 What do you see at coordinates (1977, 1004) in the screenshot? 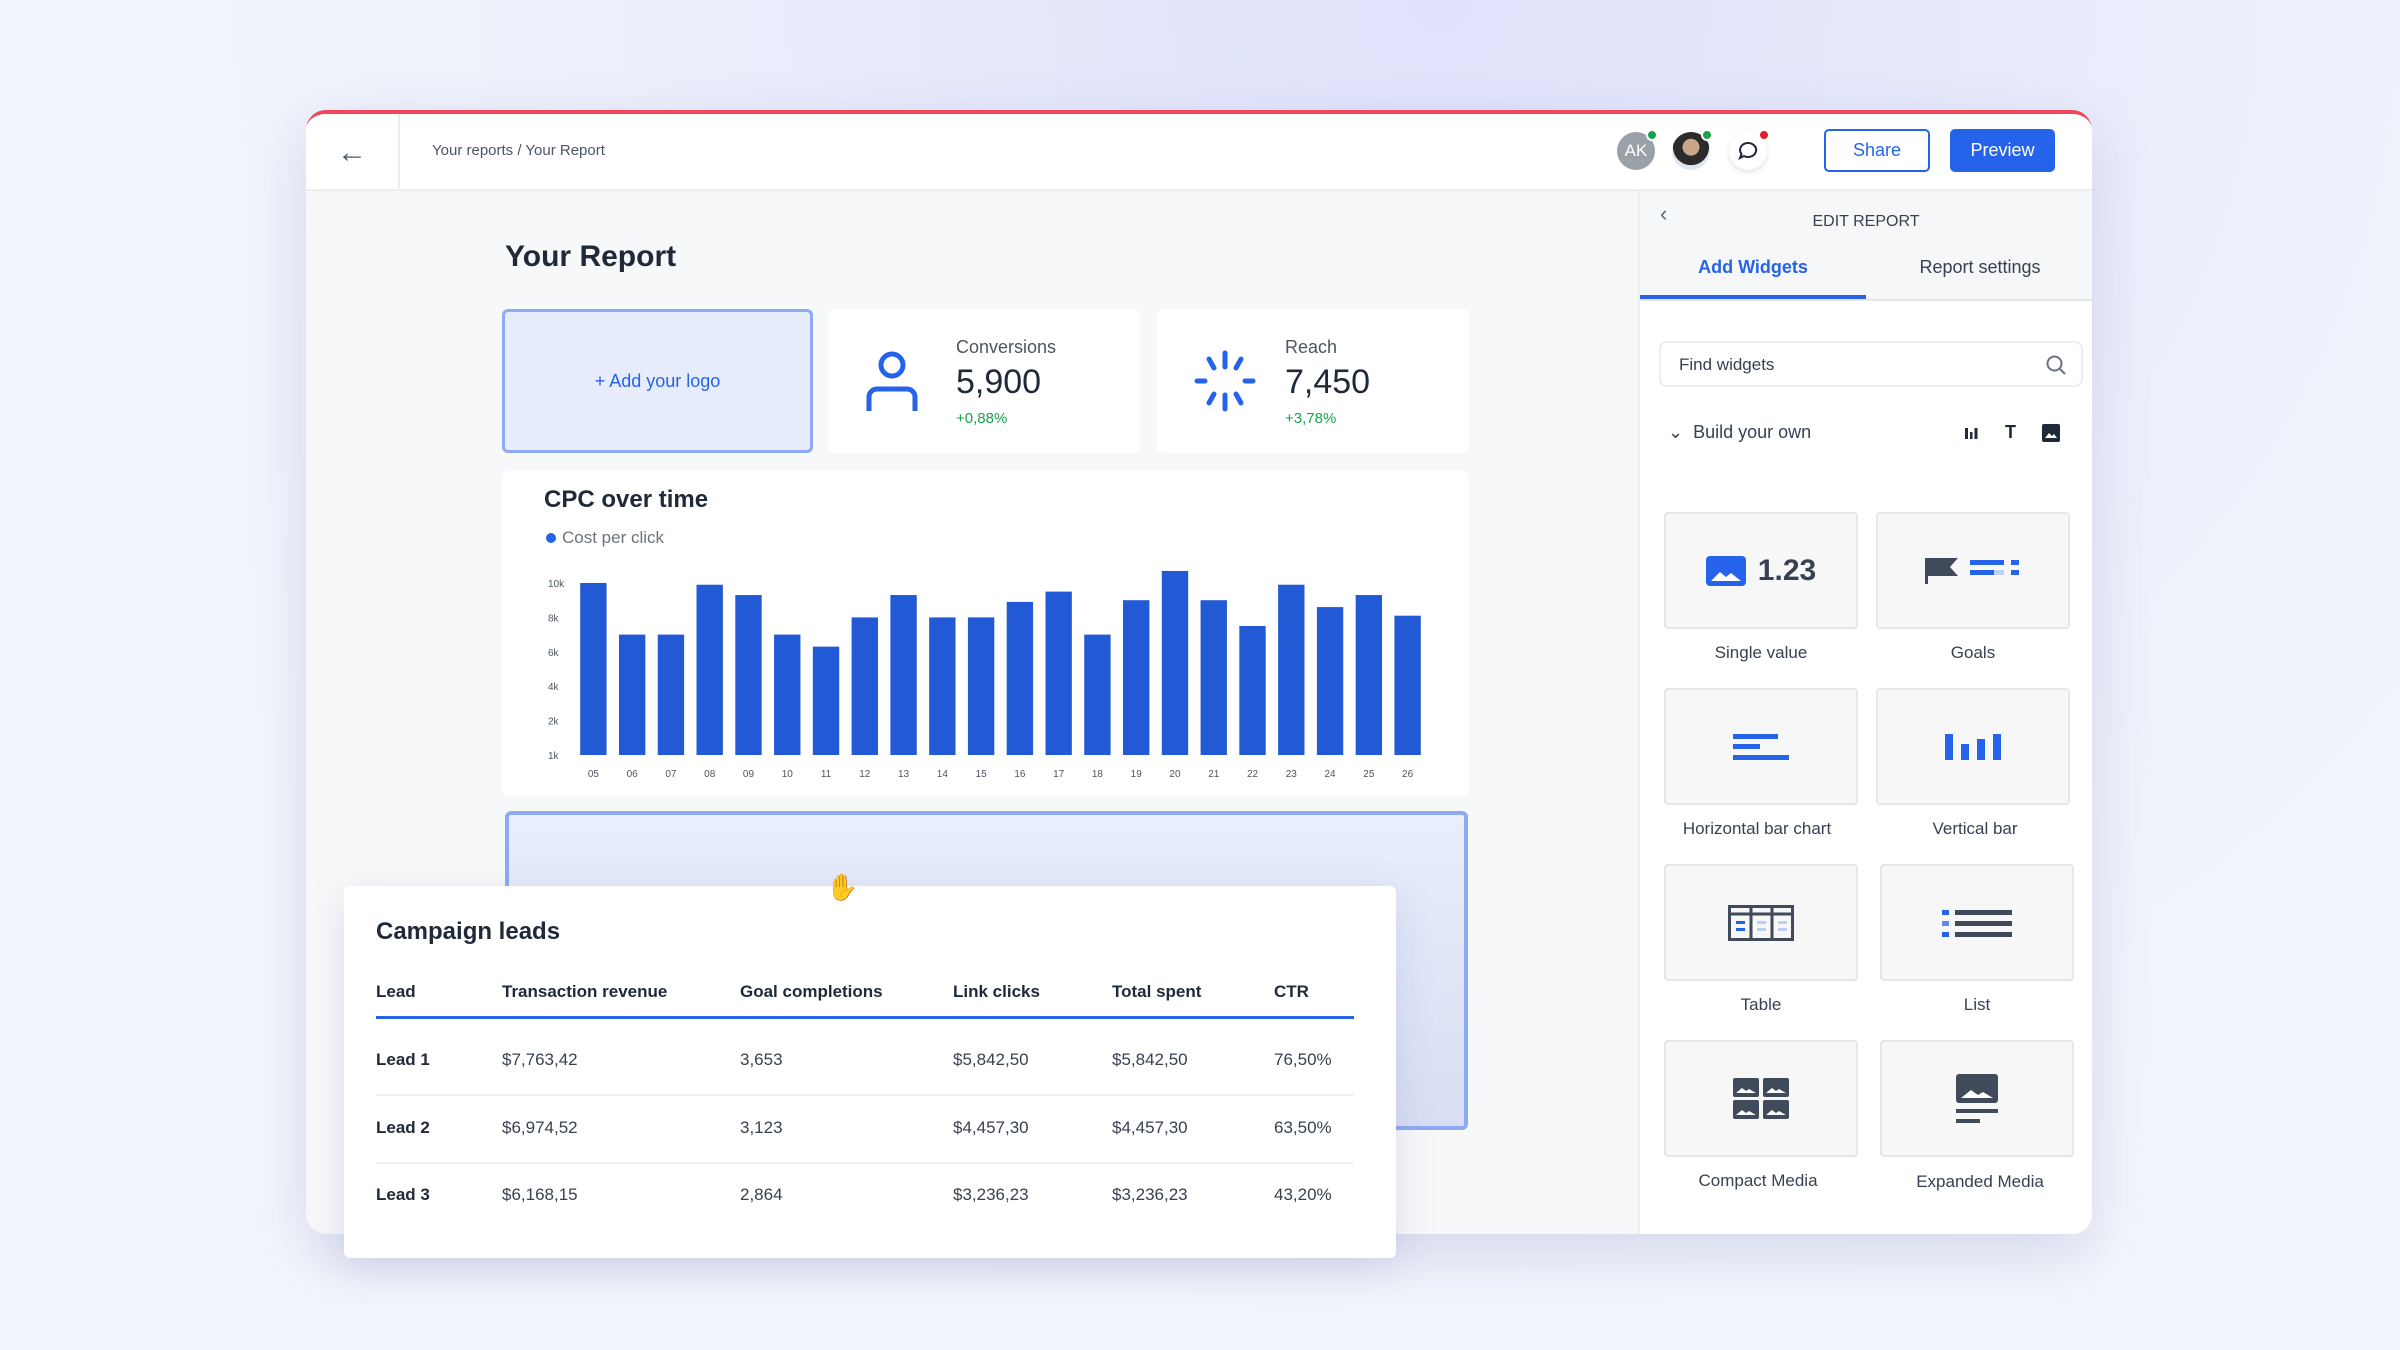
I see `widget-label: List` at bounding box center [1977, 1004].